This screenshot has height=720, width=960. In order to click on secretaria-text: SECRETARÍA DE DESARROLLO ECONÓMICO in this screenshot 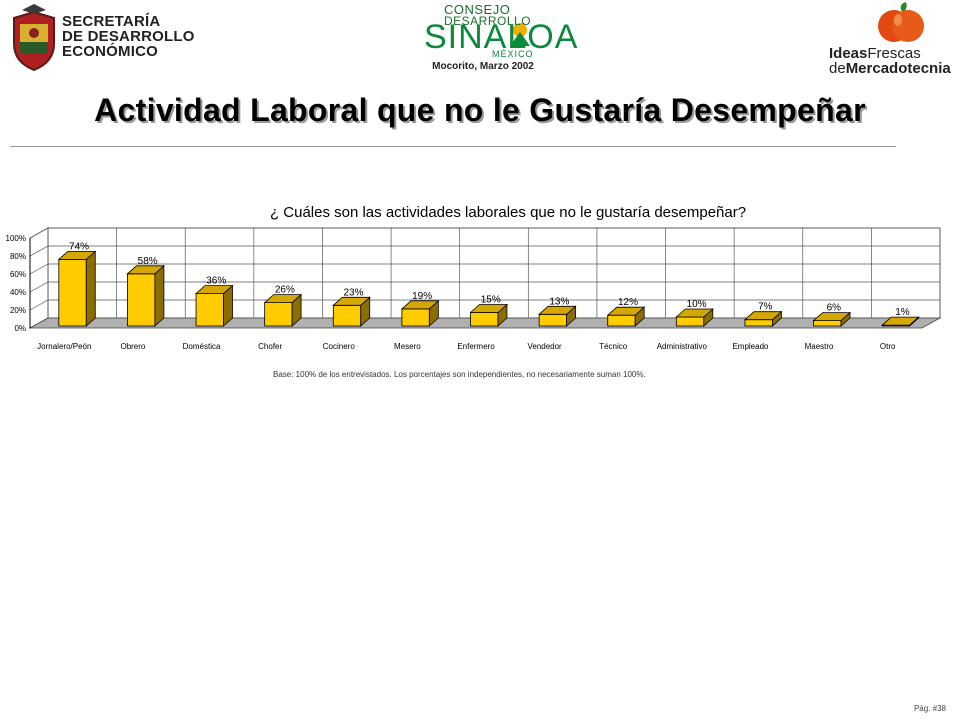, I will do `click(128, 36)`.